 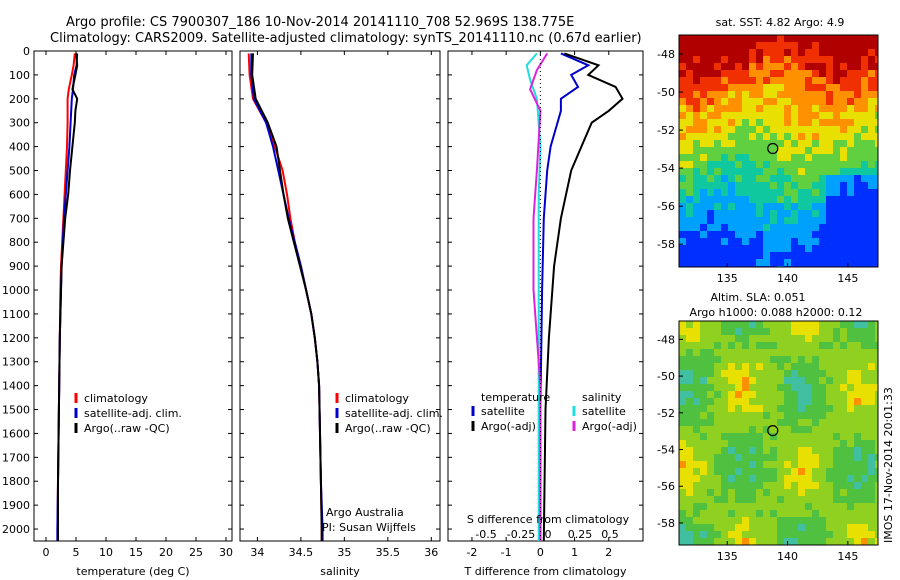 I want to click on legend-heading-salinity: salinity, so click(x=602, y=397).